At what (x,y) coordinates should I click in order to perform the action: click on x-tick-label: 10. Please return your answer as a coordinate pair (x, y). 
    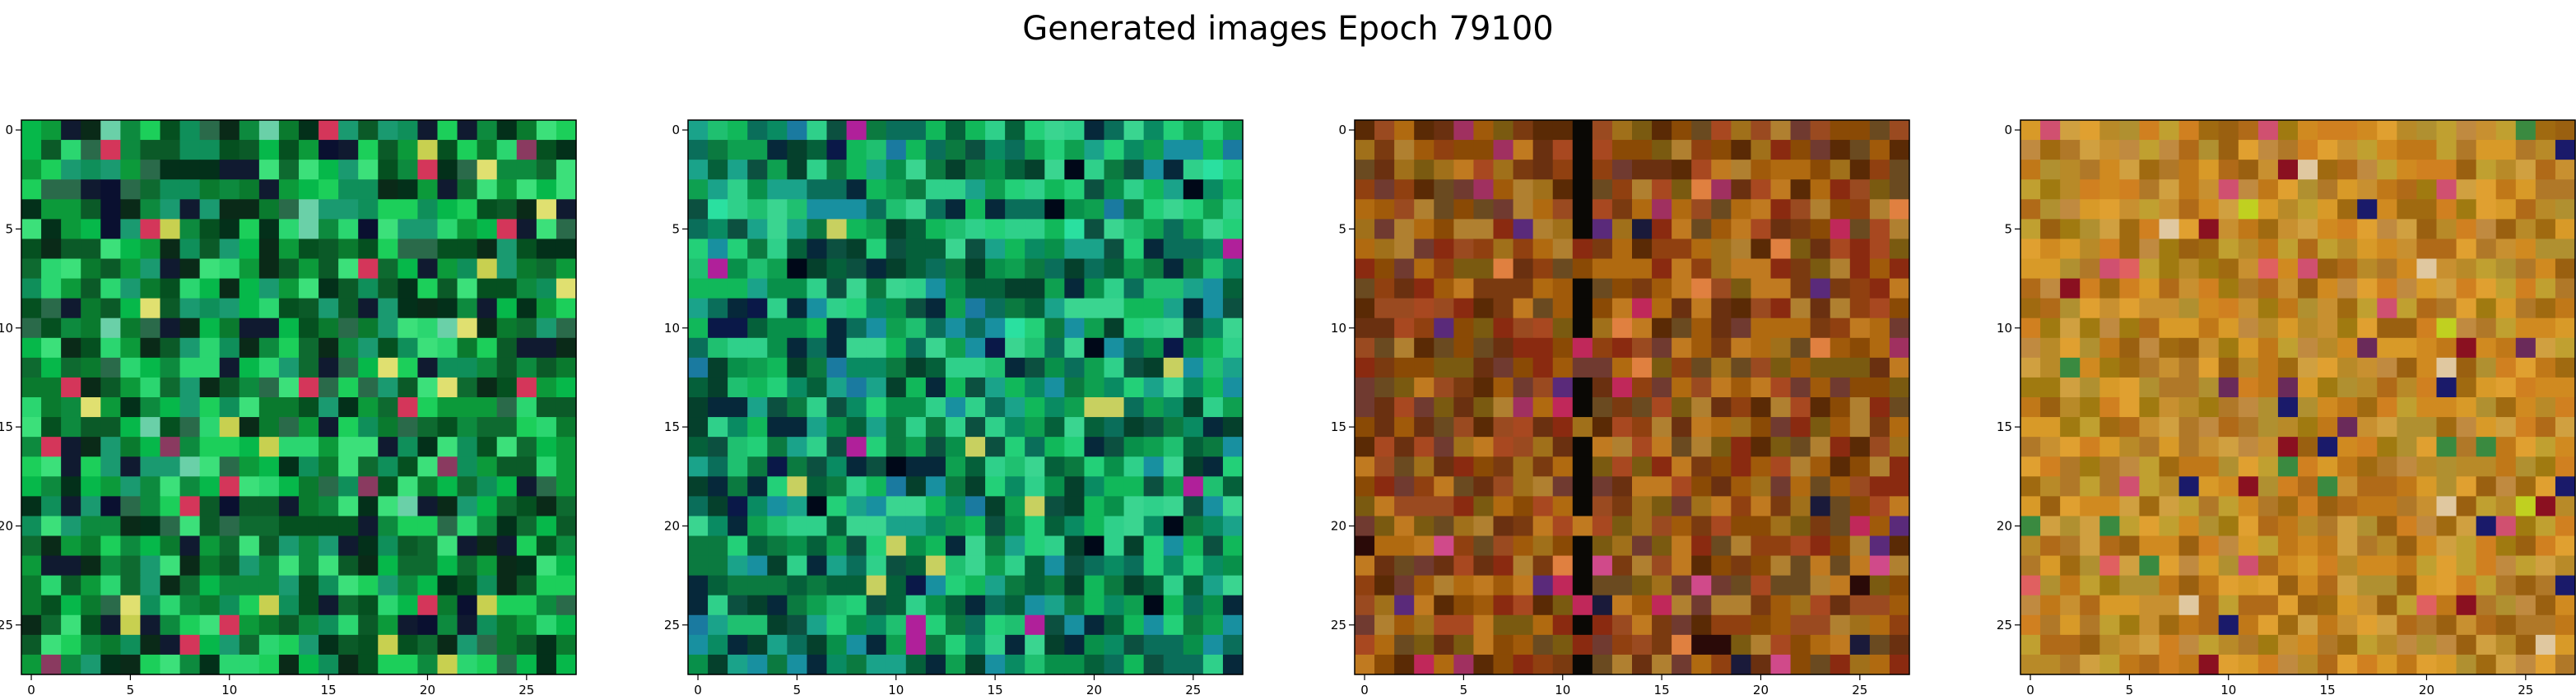
    Looking at the image, I should click on (2228, 689).